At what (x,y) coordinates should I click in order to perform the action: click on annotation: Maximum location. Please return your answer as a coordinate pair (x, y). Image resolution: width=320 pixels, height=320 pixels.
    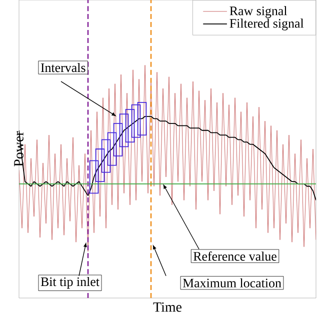
    Looking at the image, I should click on (232, 283).